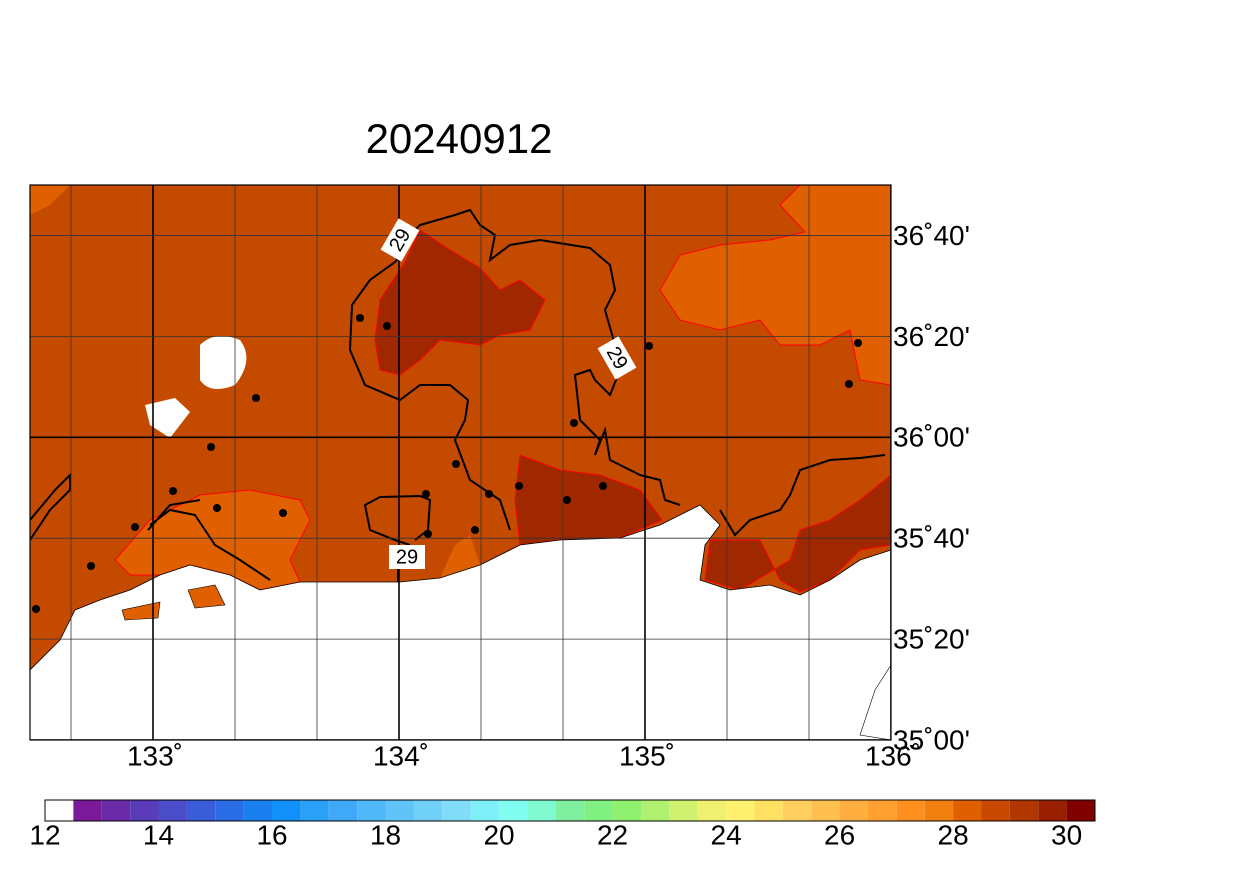  I want to click on x-tick-label: 133˚, so click(155, 755).